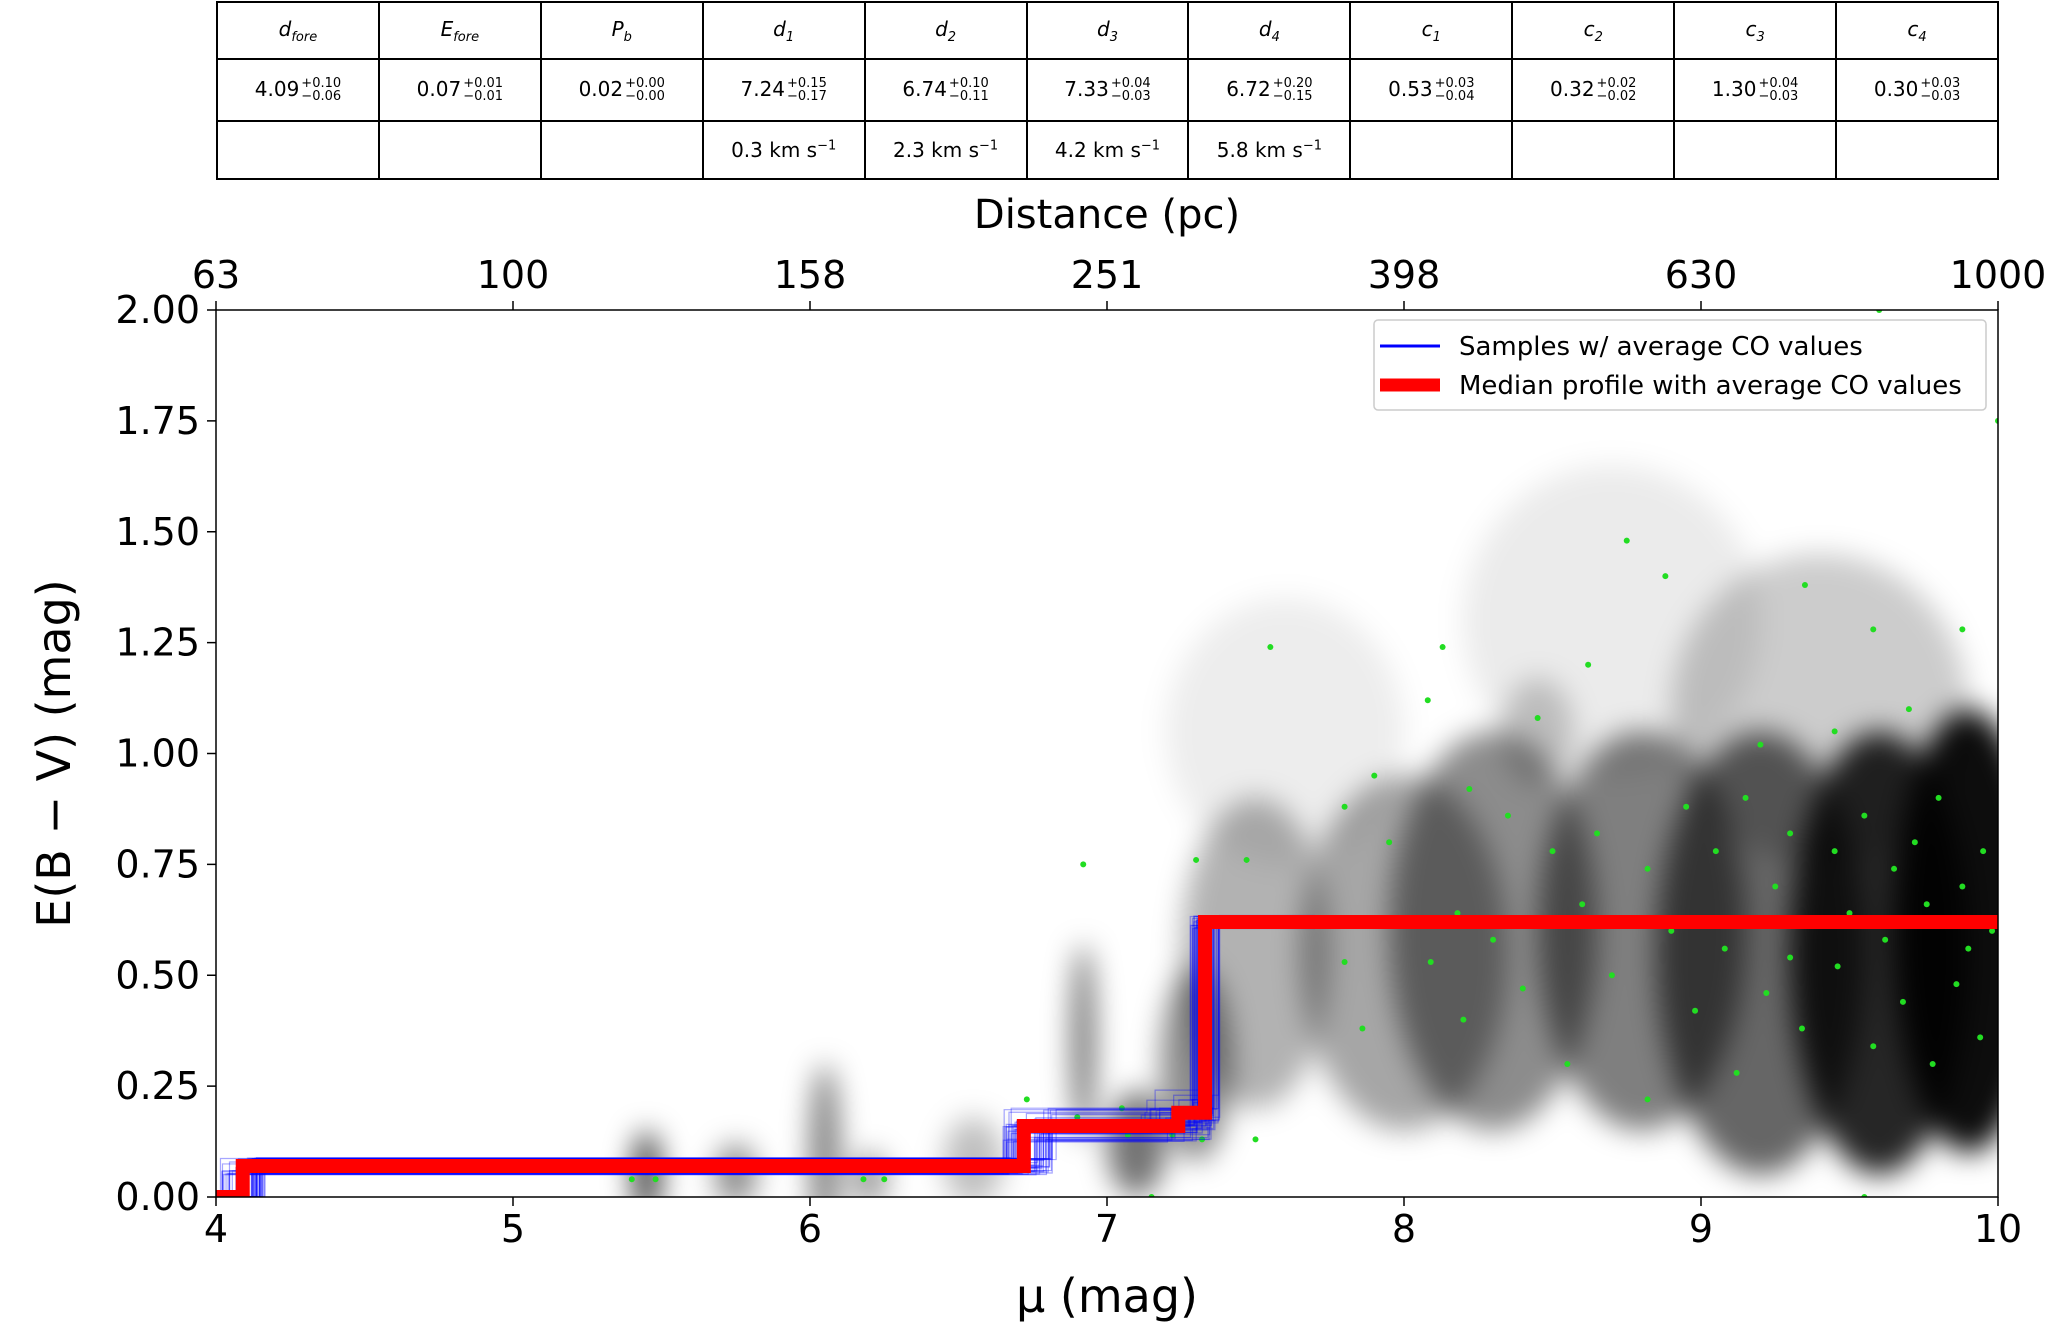 The image size is (2050, 1337). Describe the element at coordinates (54, 753) in the screenshot. I see `y-axis-label: E(B − V) (mag)` at that location.